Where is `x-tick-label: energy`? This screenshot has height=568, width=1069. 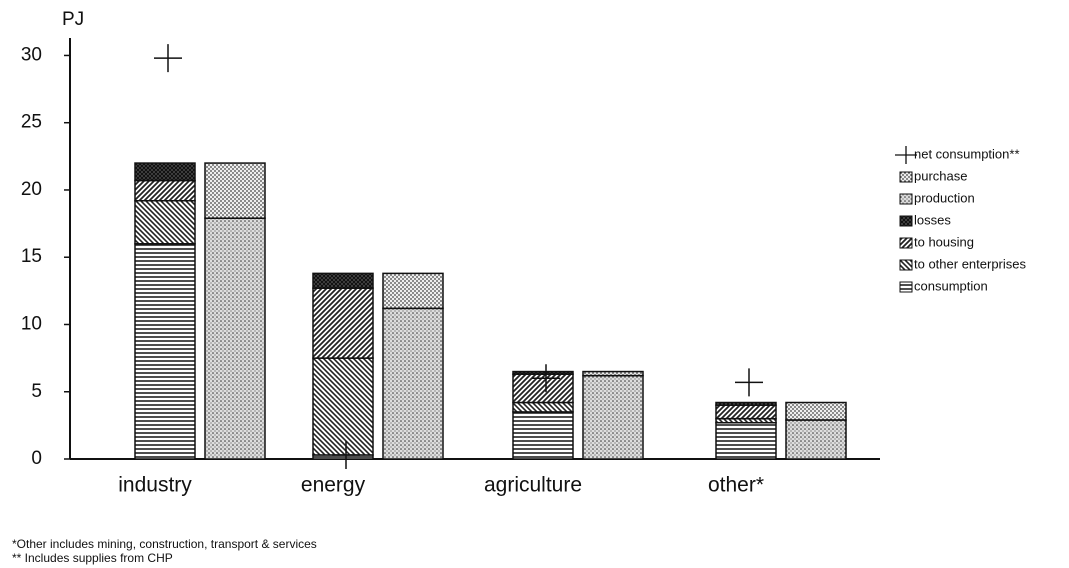
x-tick-label: energy is located at coordinates (333, 485).